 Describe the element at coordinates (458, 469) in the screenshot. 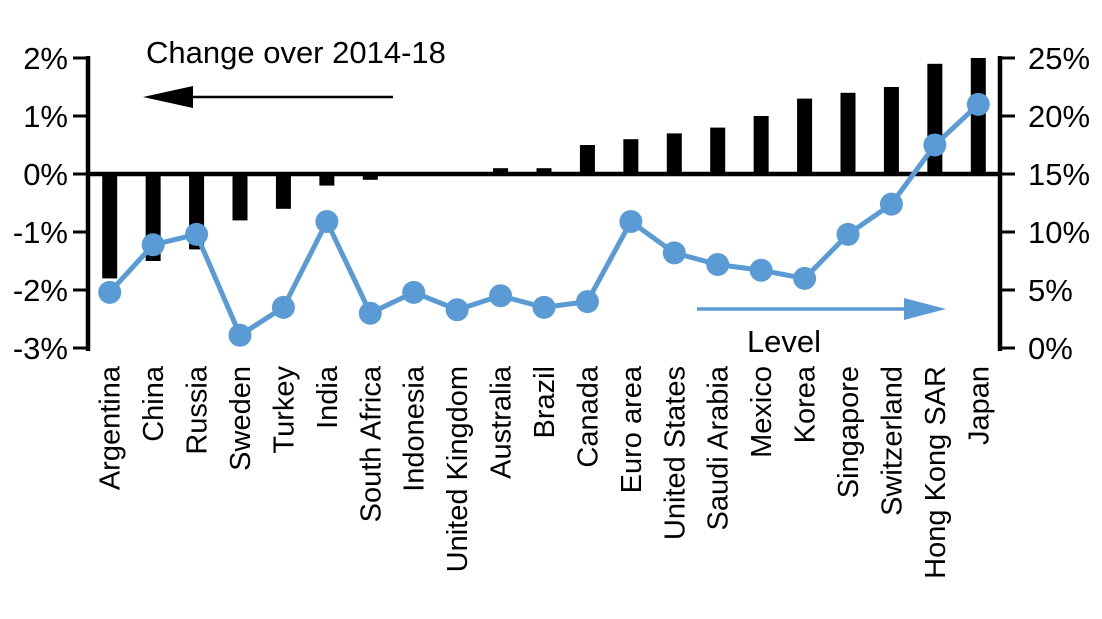

I see `category-label: United Kingdom` at that location.